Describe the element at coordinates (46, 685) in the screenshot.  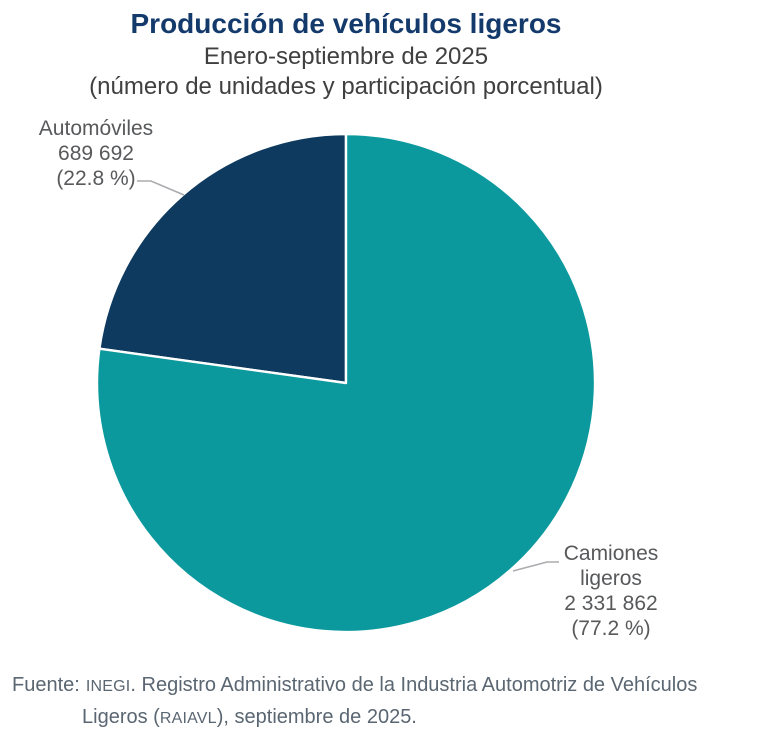
I see `source-prefix: Fuente:` at that location.